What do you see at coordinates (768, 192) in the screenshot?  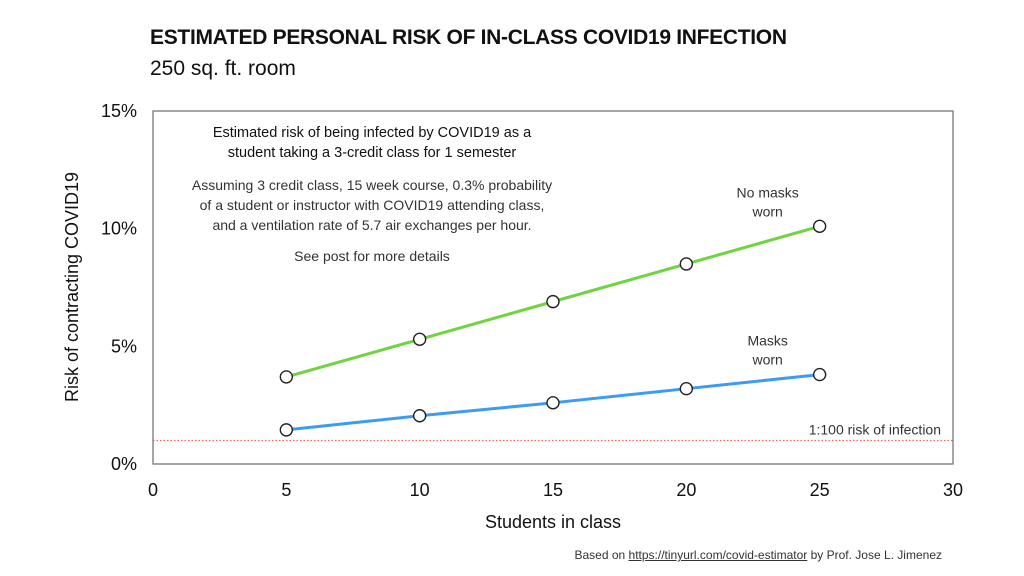 I see `series-label: No masks` at bounding box center [768, 192].